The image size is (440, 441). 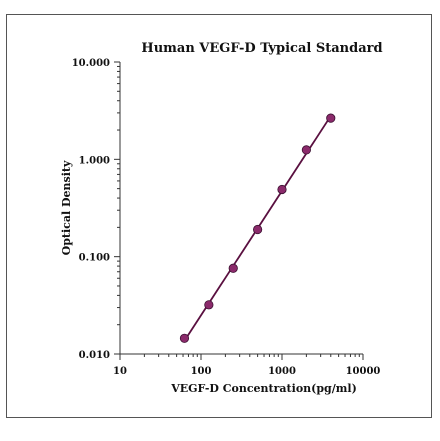 I want to click on y-tick-label: 0.010, so click(x=94, y=355).